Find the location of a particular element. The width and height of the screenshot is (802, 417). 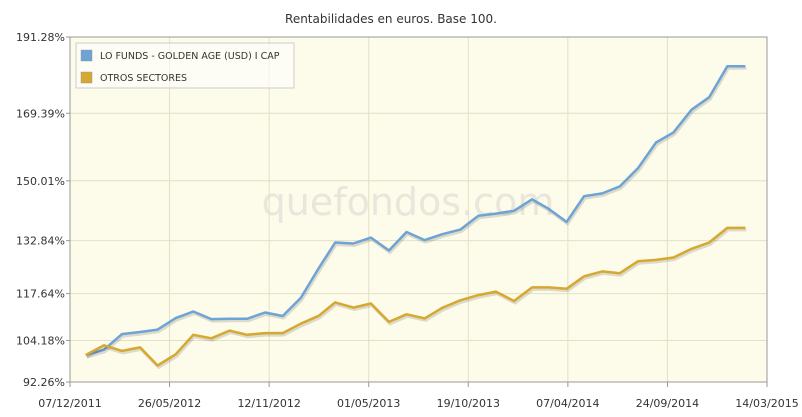

legend-label: LO FUNDS - GOLDEN AGE (USD) I CAP is located at coordinates (190, 56).